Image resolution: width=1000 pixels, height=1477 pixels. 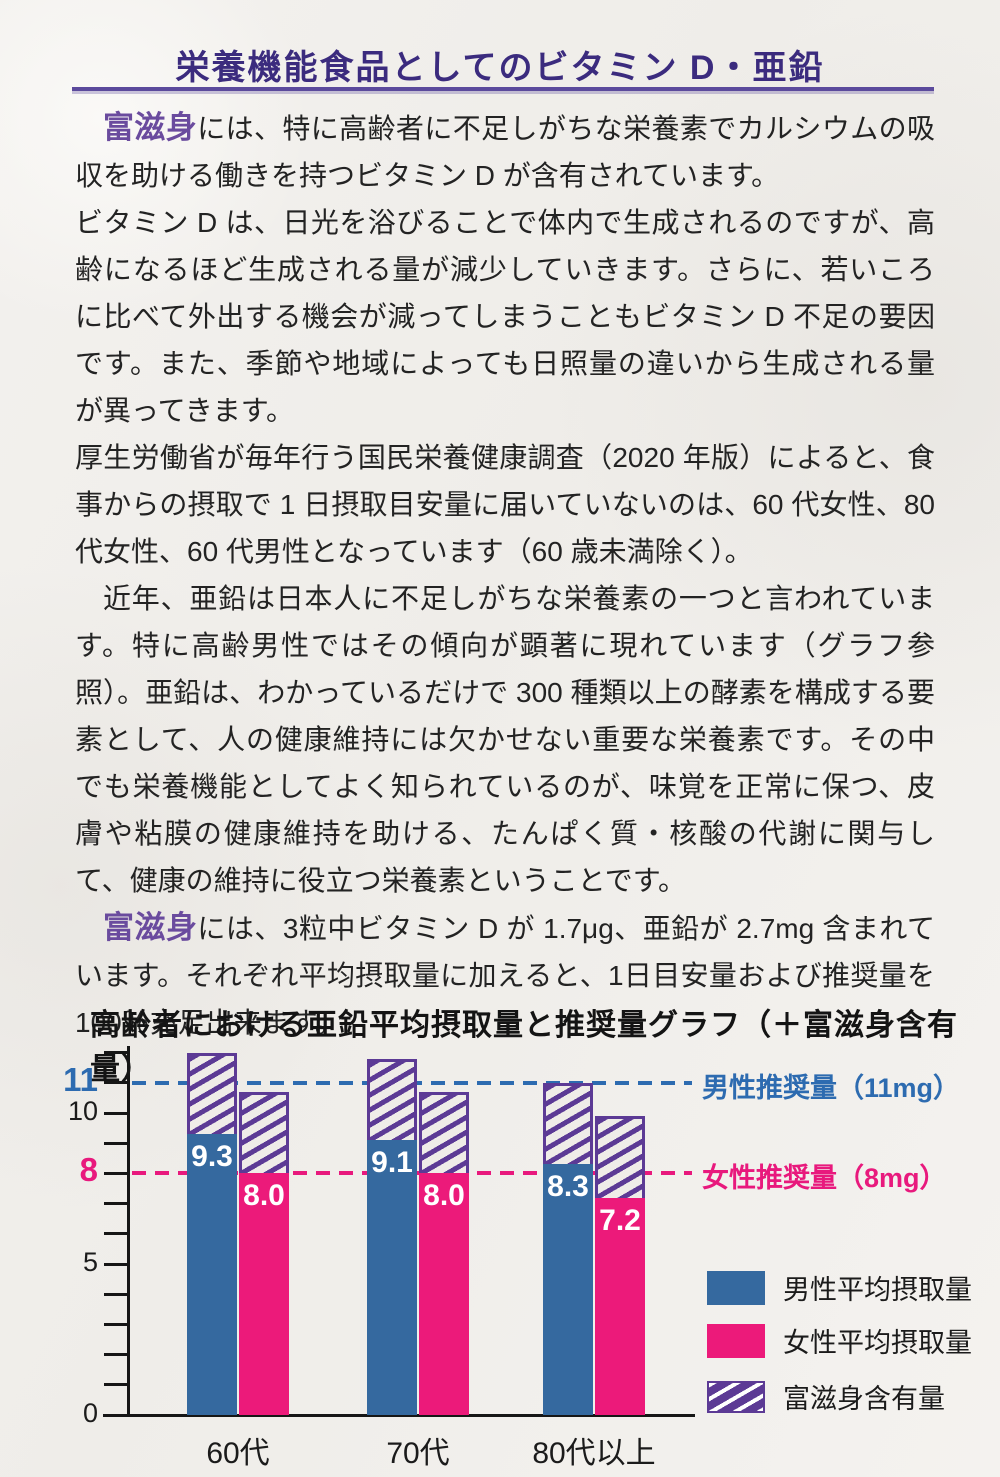 What do you see at coordinates (620, 1158) in the screenshot?
I see `supplement-hatch-female-80代以上` at bounding box center [620, 1158].